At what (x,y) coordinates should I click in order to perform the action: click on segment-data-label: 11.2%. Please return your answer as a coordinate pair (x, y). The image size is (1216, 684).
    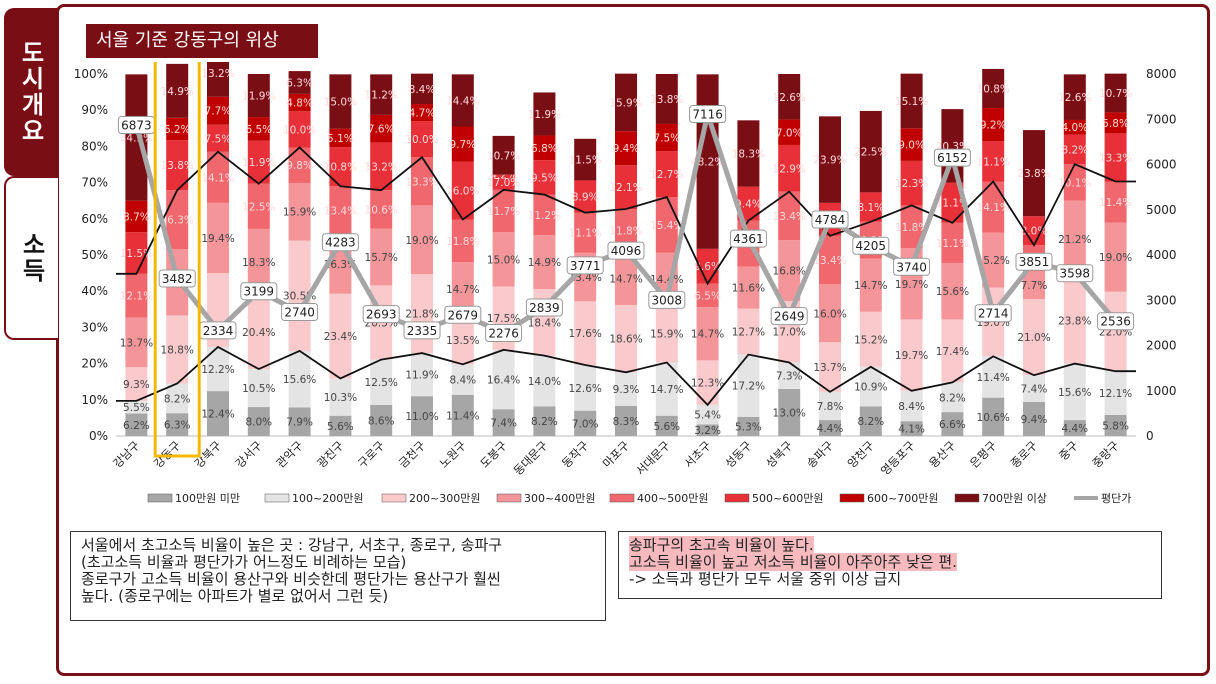
    Looking at the image, I should click on (544, 216).